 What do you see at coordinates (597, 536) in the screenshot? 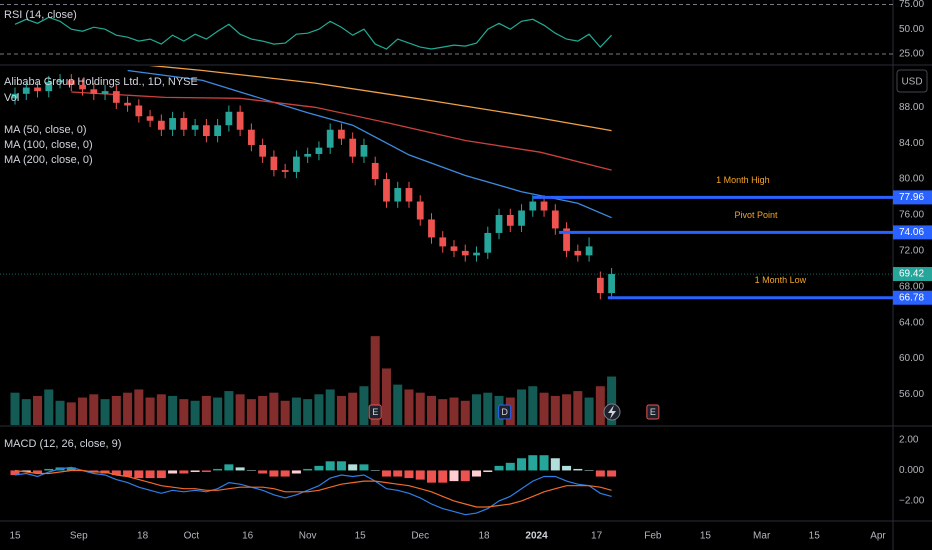
I see `x-tick-label: 17` at bounding box center [597, 536].